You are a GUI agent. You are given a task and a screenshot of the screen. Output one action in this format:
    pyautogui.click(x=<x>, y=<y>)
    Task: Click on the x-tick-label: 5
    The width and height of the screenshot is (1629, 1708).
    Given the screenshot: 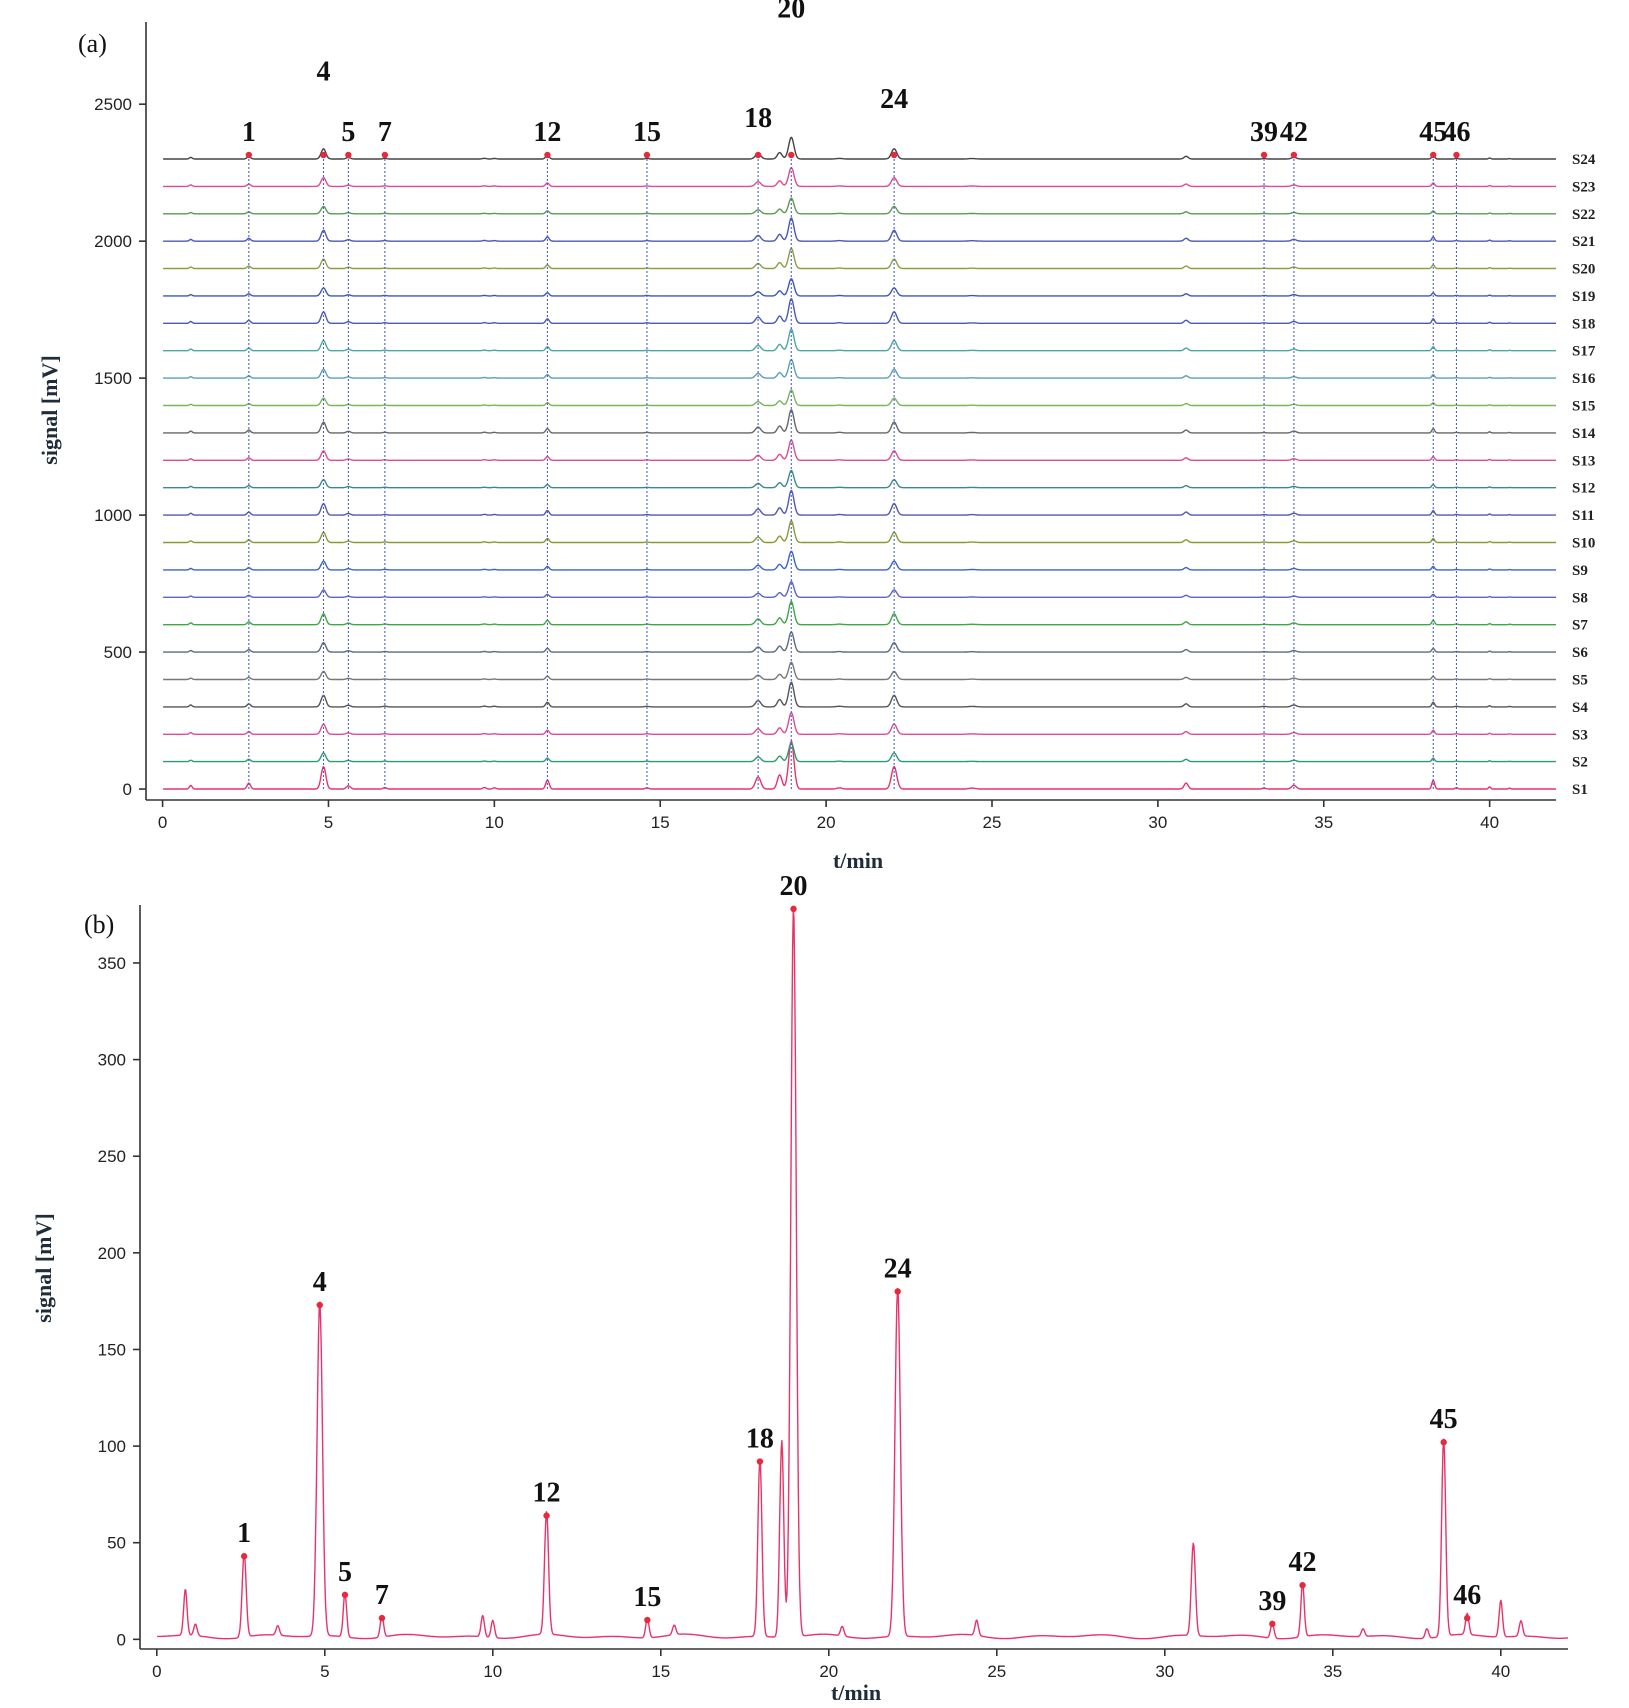 What is the action you would take?
    pyautogui.click(x=328, y=822)
    